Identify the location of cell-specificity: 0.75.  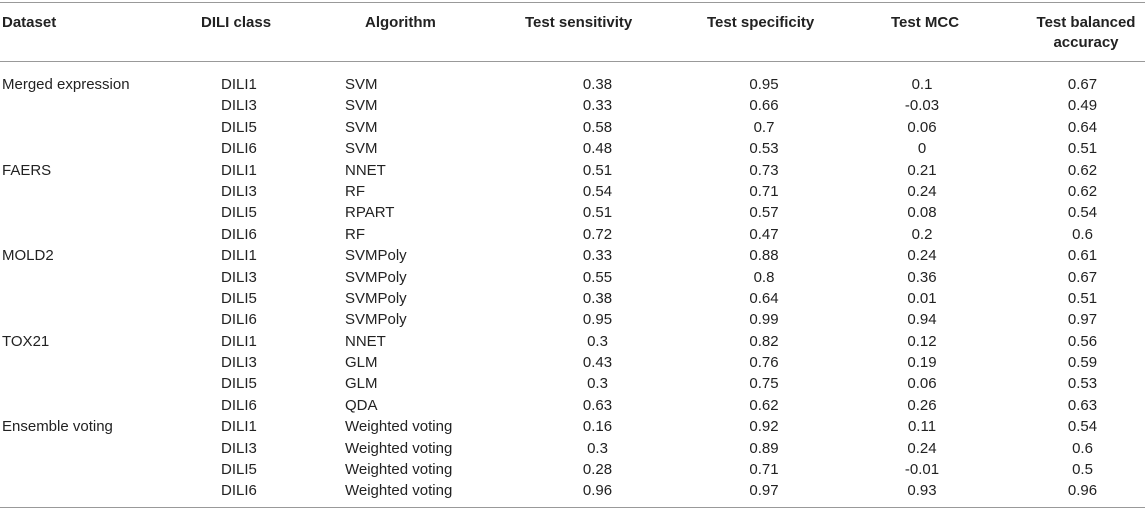
(764, 384).